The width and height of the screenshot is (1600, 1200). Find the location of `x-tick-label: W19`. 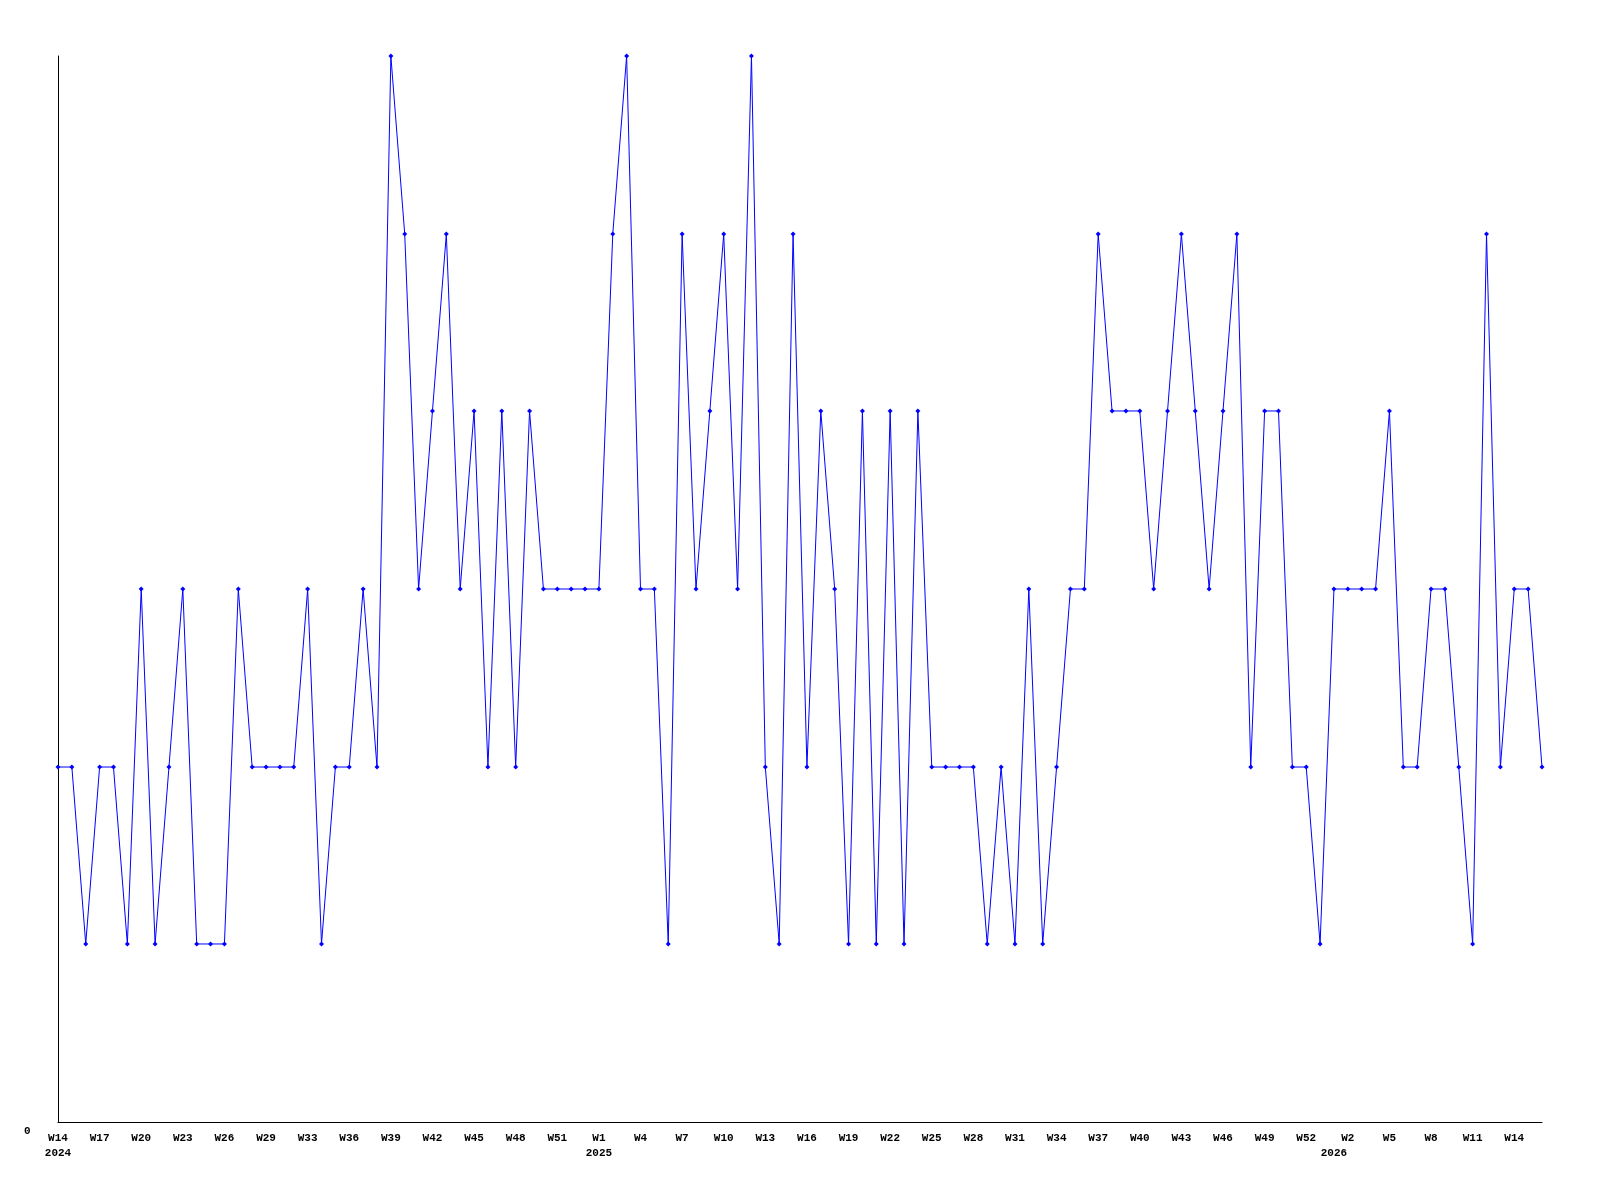

x-tick-label: W19 is located at coordinates (848, 1137).